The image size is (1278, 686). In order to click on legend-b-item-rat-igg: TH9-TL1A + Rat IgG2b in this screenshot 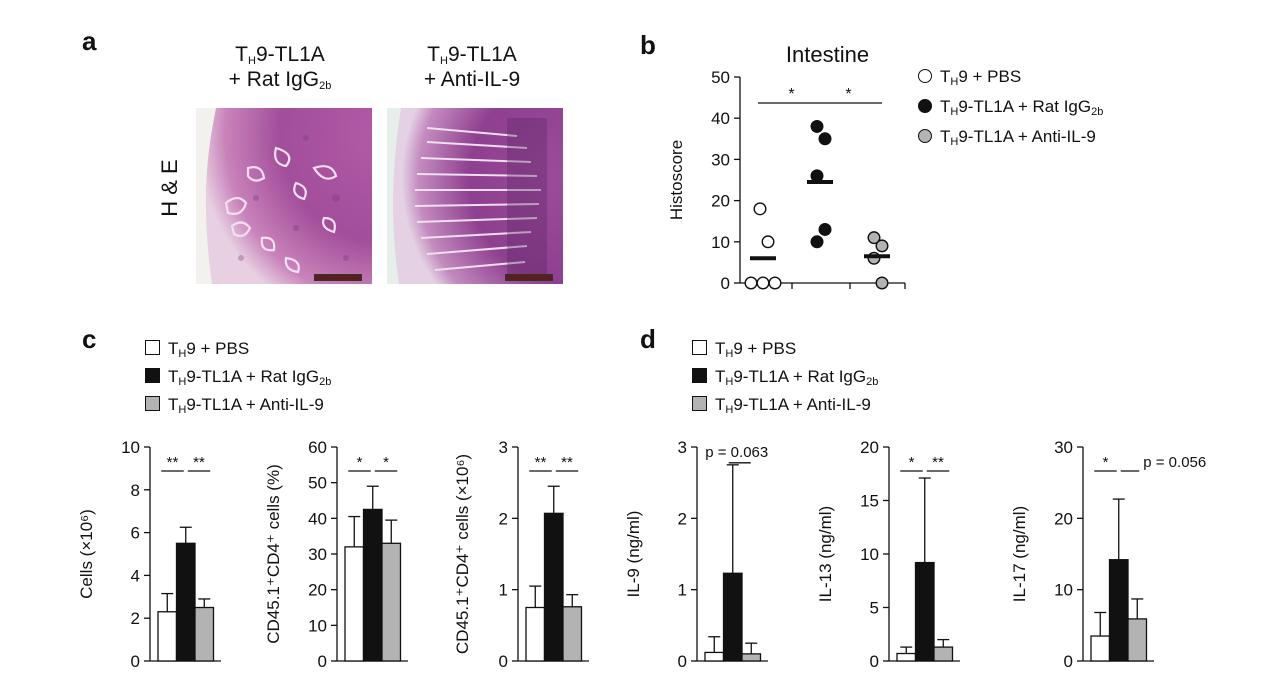, I will do `click(1010, 107)`.